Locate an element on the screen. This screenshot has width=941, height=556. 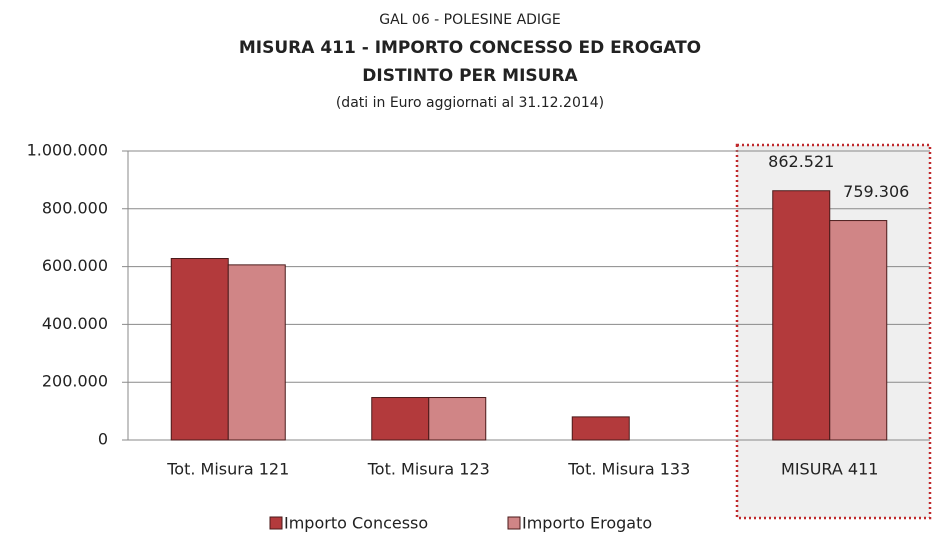
y-tick-label: 600.000 is located at coordinates (75, 265).